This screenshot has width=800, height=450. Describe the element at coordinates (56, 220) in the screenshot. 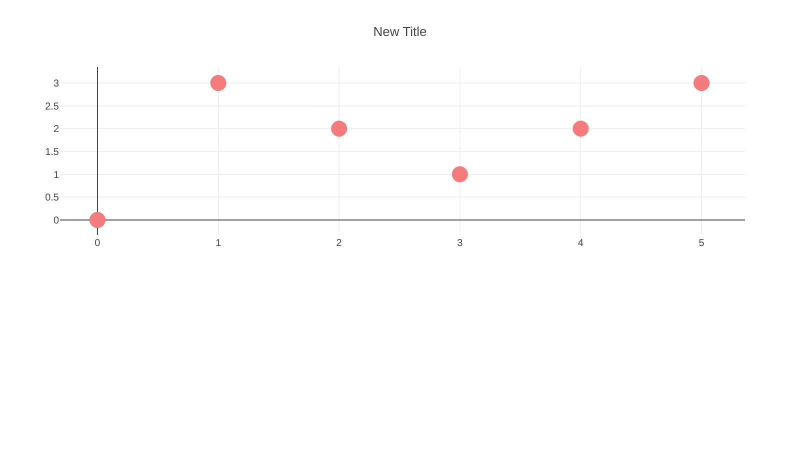

I see `y-tick-label: 0` at that location.